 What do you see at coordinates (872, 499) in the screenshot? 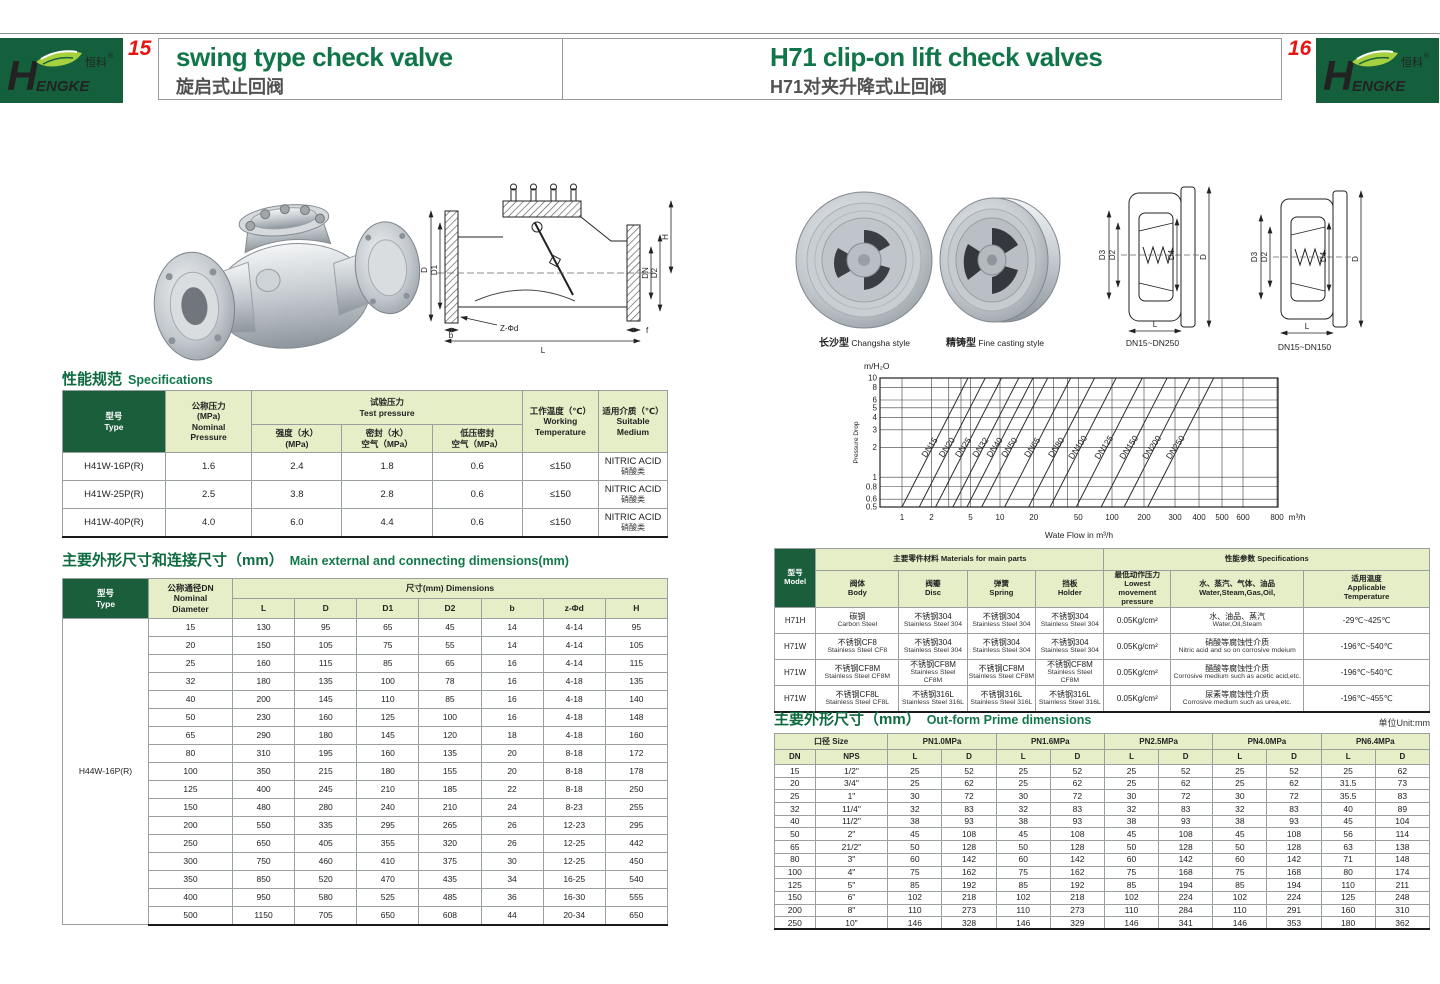
I see `y-tick-label: 0.6` at bounding box center [872, 499].